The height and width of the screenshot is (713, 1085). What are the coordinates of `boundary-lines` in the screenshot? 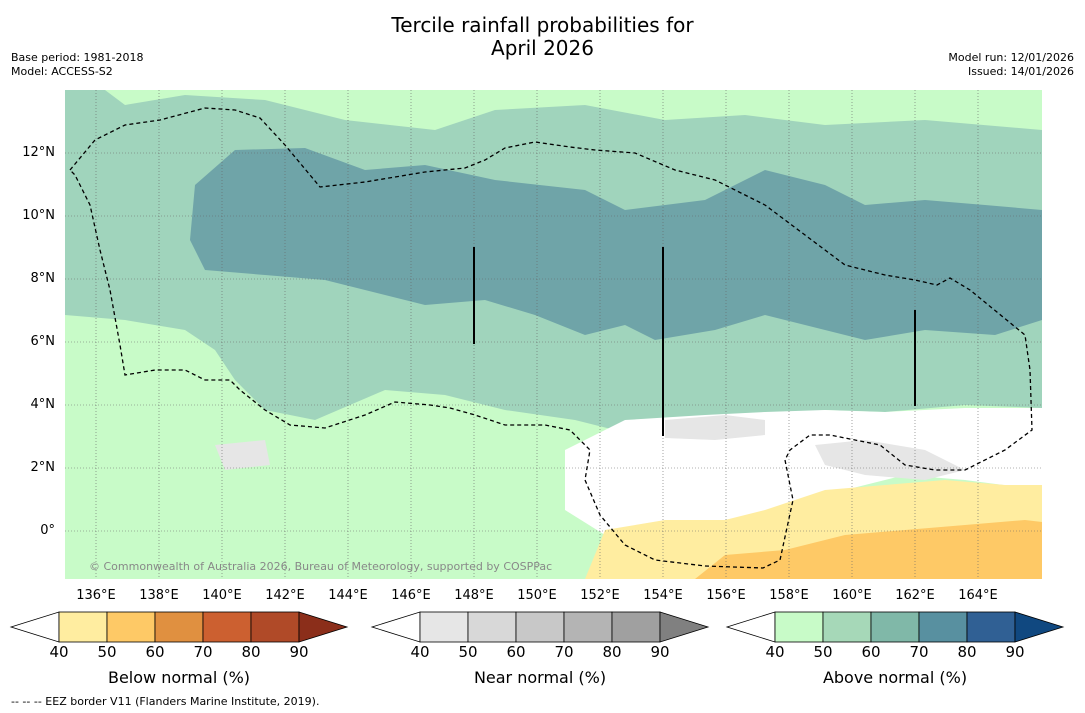 It's located at (694, 341).